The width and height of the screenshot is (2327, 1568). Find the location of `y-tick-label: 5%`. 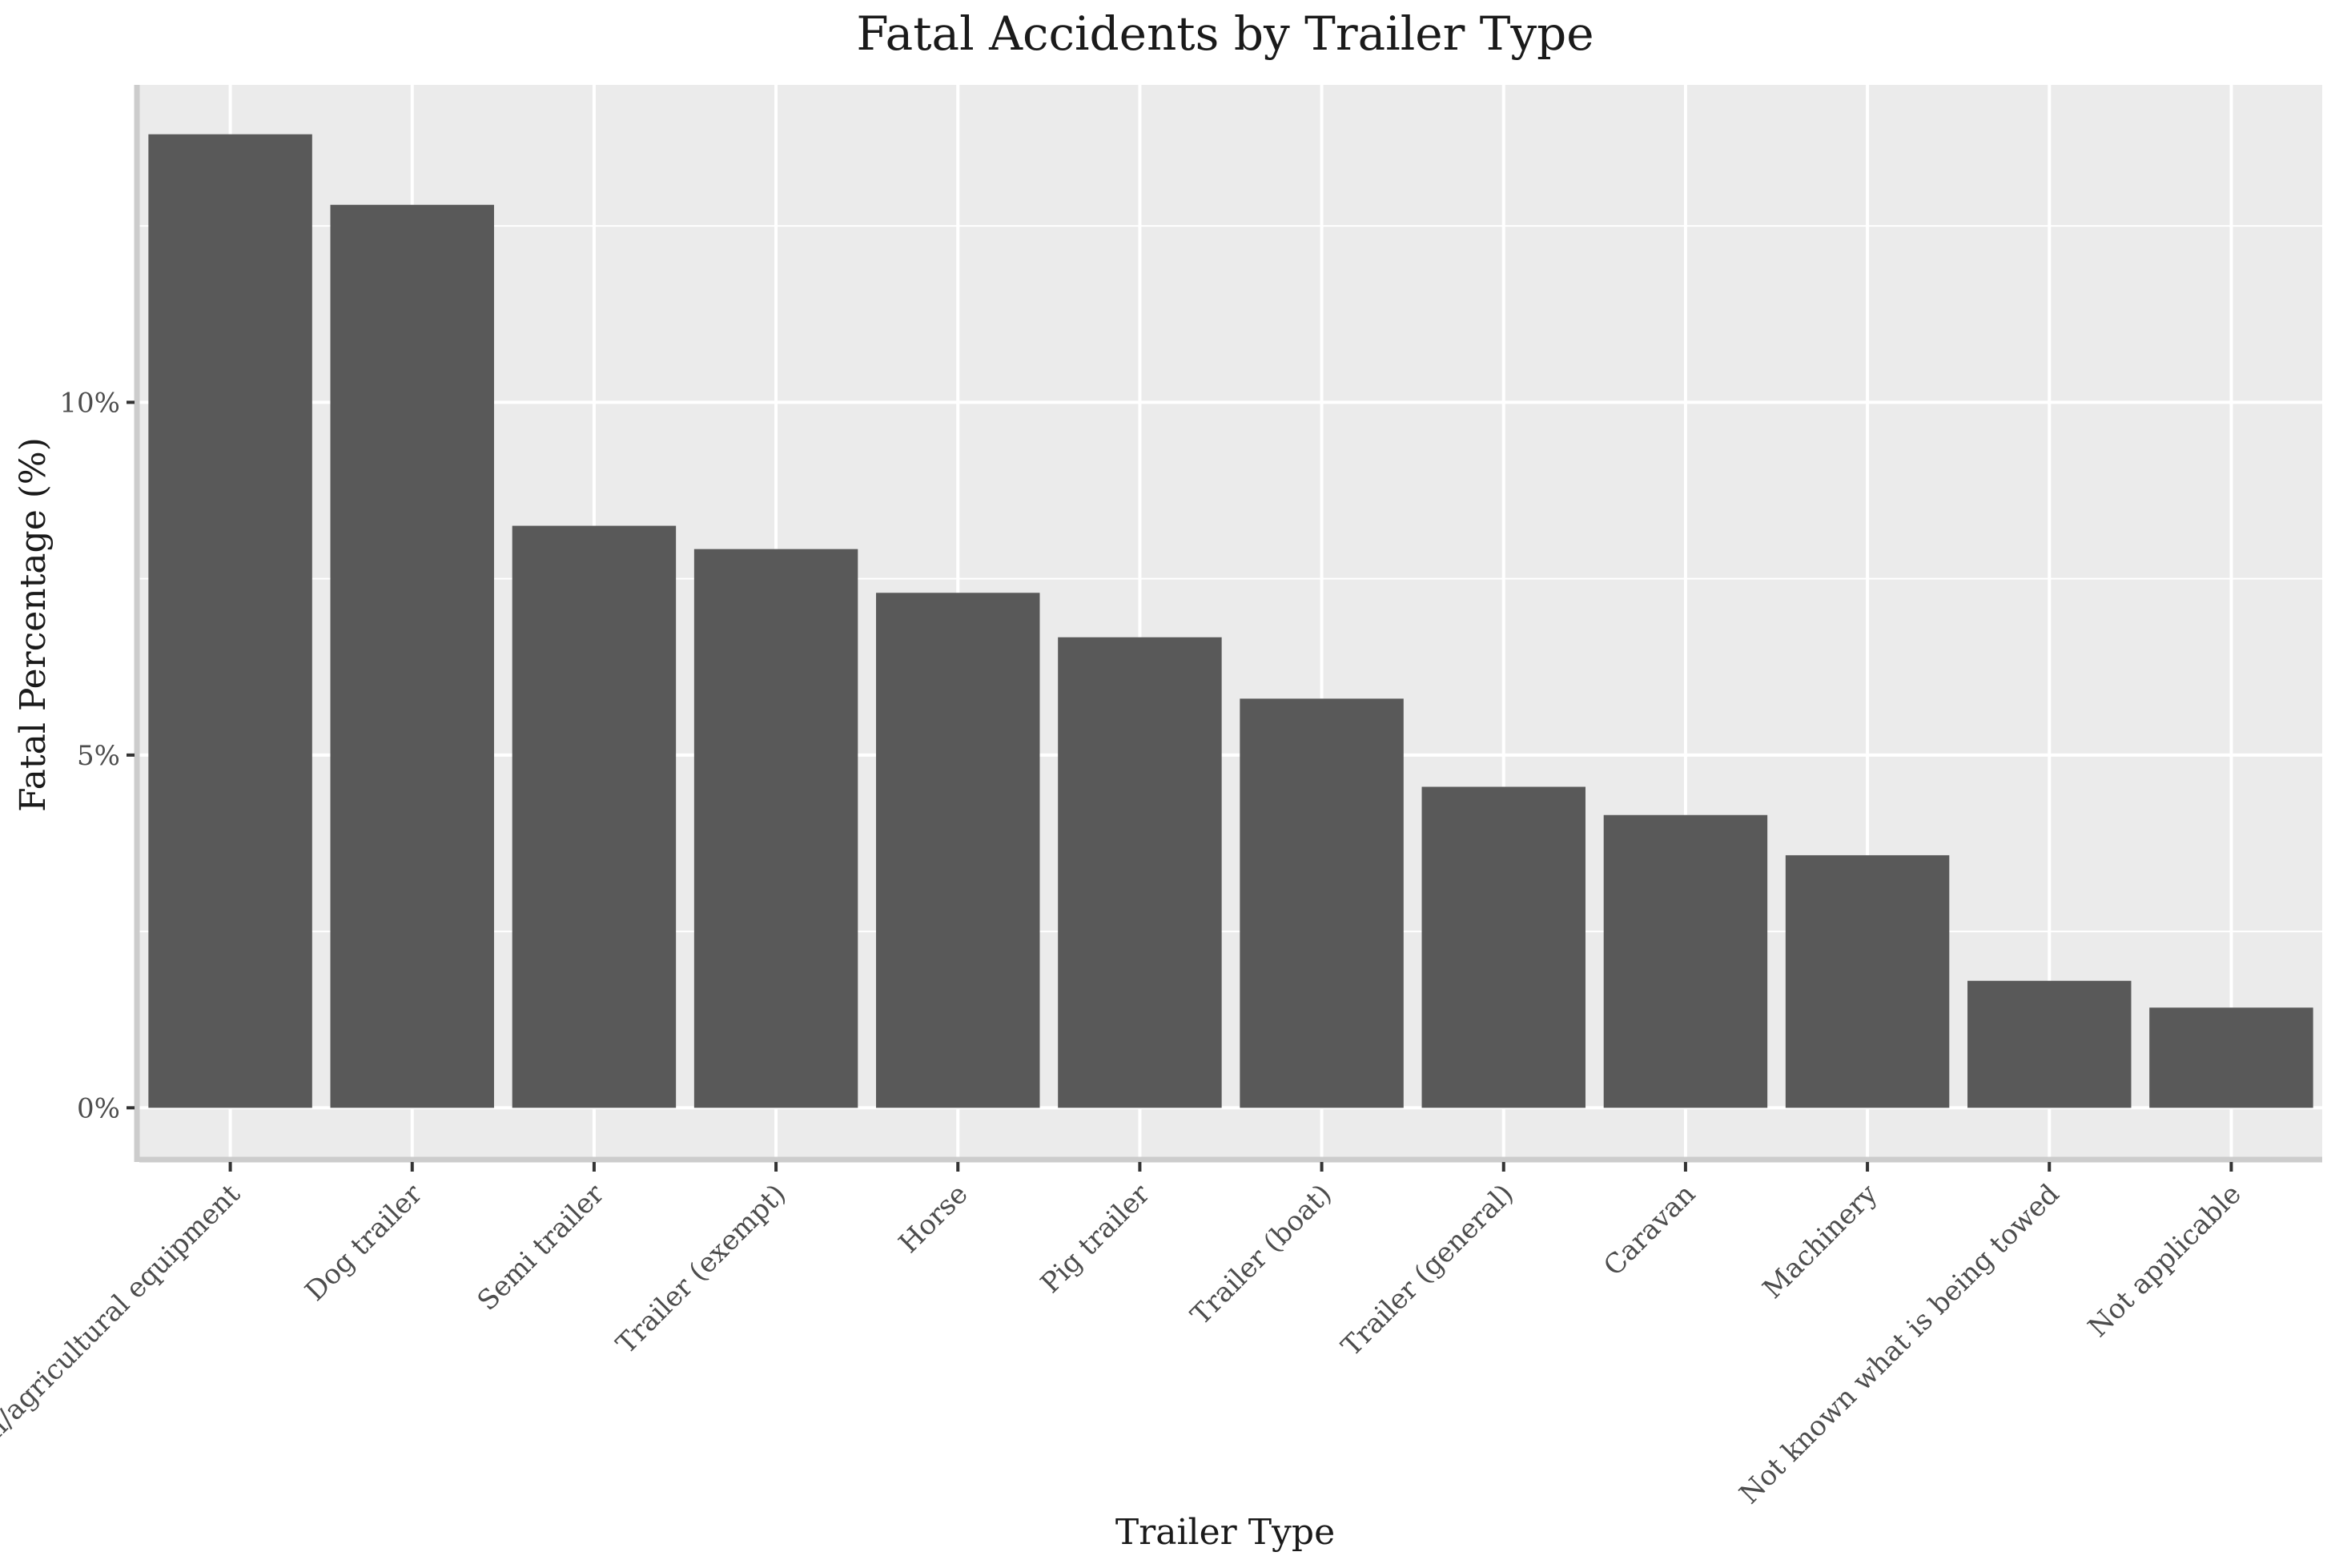

y-tick-label: 5% is located at coordinates (98, 756).